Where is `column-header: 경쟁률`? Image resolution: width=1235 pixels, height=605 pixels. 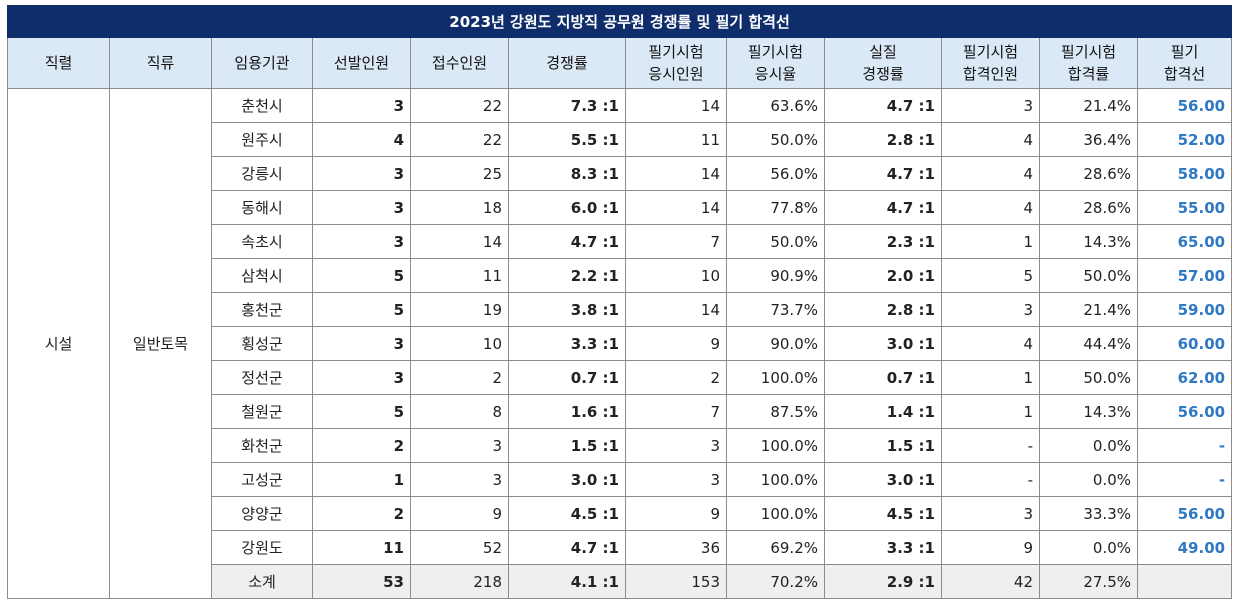
column-header: 경쟁률 is located at coordinates (567, 63).